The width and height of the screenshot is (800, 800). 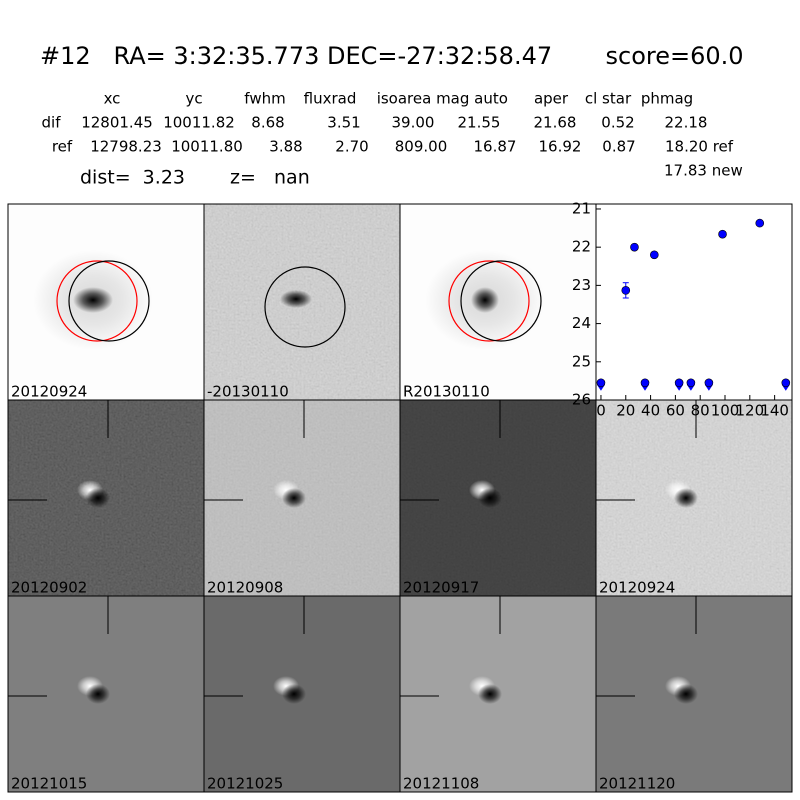 I want to click on chart-bg, so click(x=694, y=302).